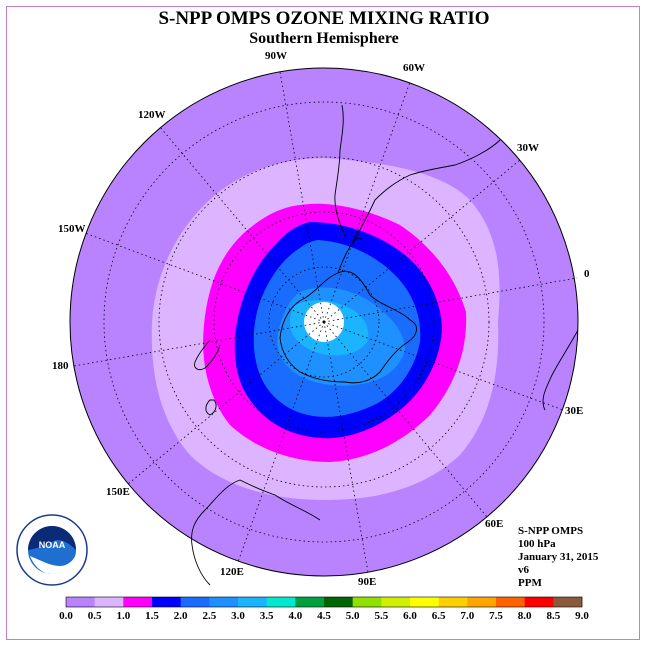 The height and width of the screenshot is (648, 648). What do you see at coordinates (381, 616) in the screenshot?
I see `colorbar-label-11: 5.5` at bounding box center [381, 616].